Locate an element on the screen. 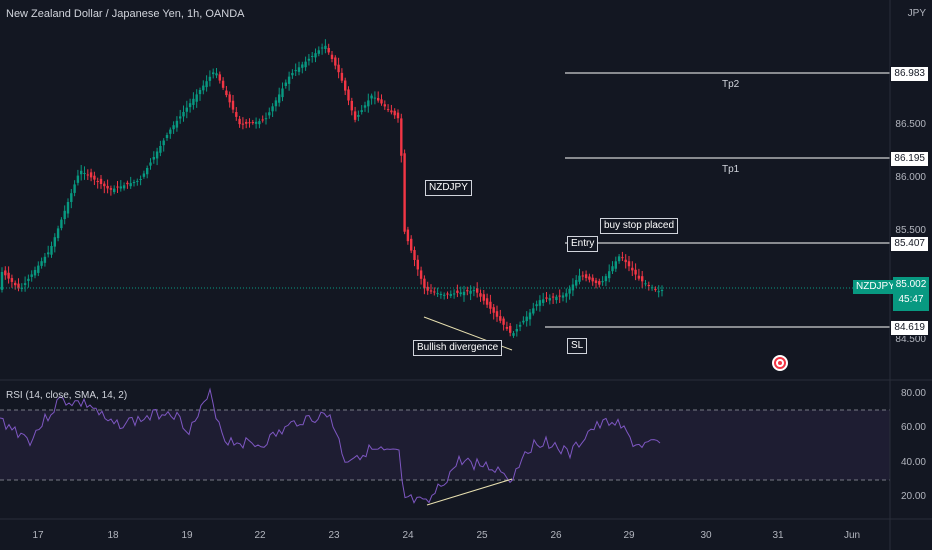 The height and width of the screenshot is (550, 932). date-tick: 25 is located at coordinates (482, 535).